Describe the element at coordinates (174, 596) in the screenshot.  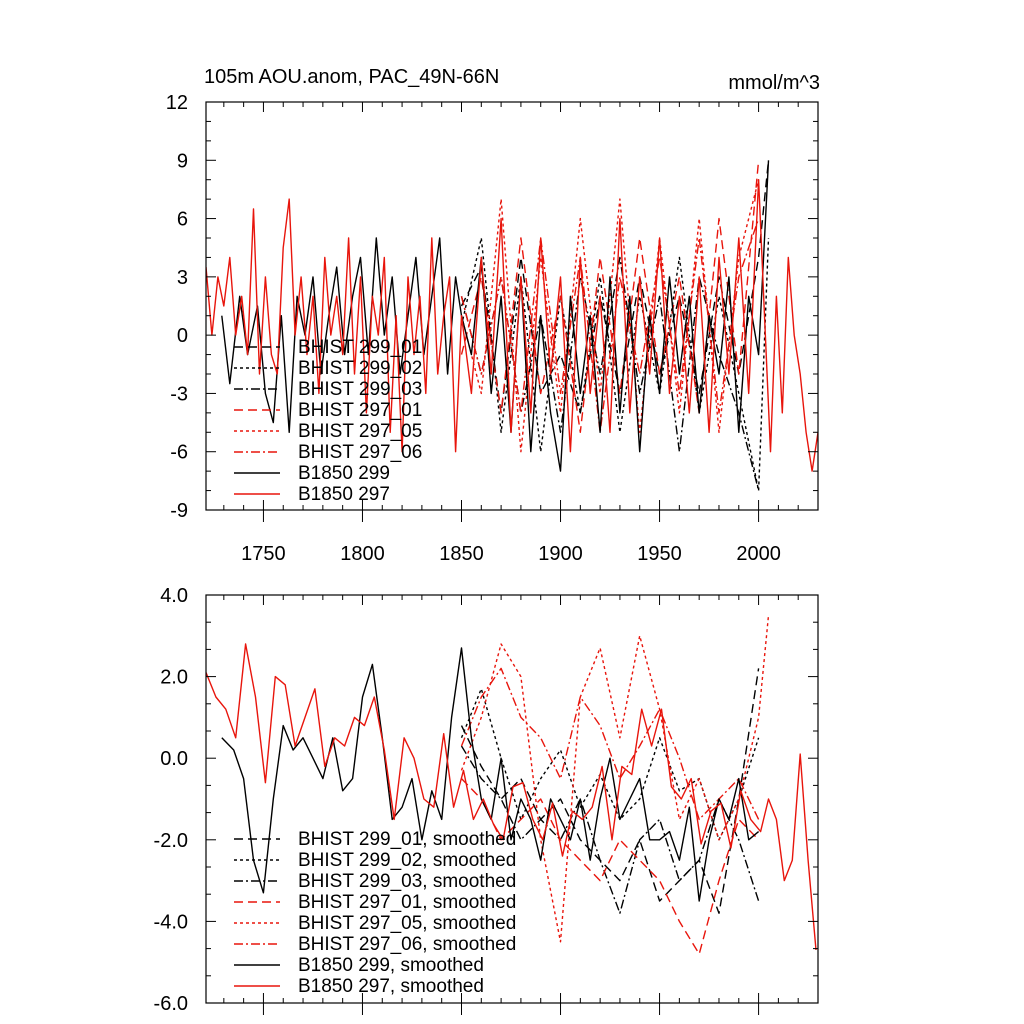
I see `y-tick-label: 4.0` at that location.